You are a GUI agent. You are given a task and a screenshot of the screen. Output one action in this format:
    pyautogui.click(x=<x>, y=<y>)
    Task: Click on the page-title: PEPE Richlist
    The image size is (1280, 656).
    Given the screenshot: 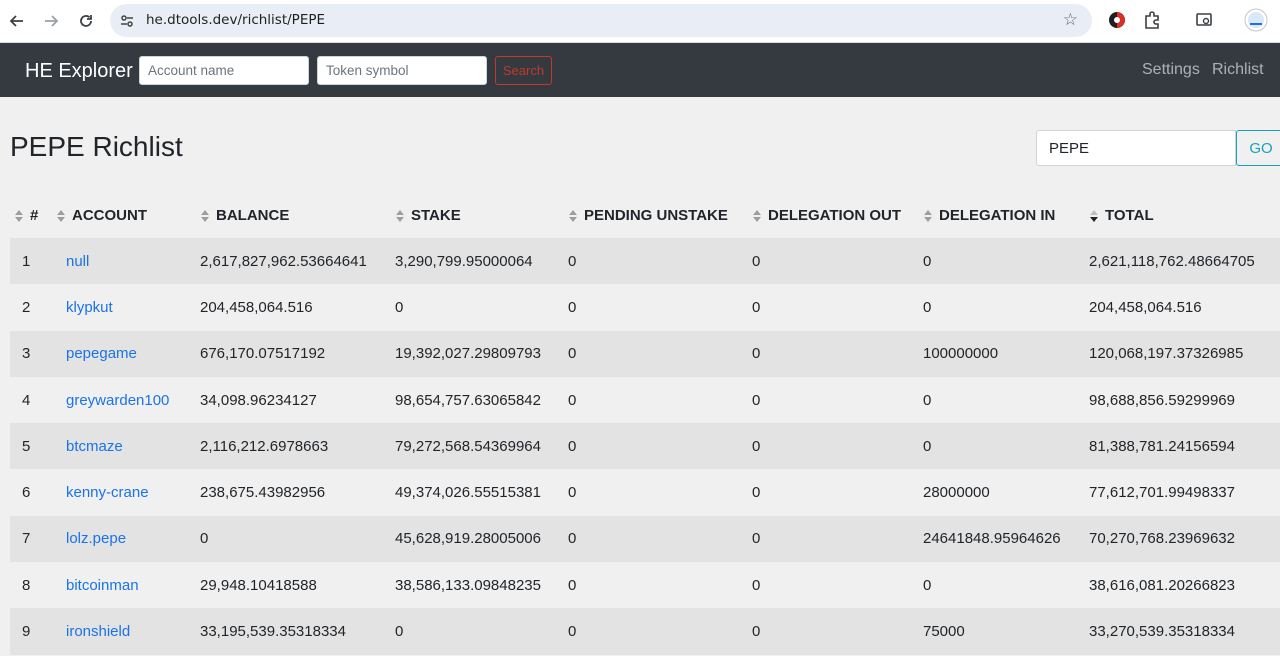 What is the action you would take?
    pyautogui.click(x=96, y=146)
    